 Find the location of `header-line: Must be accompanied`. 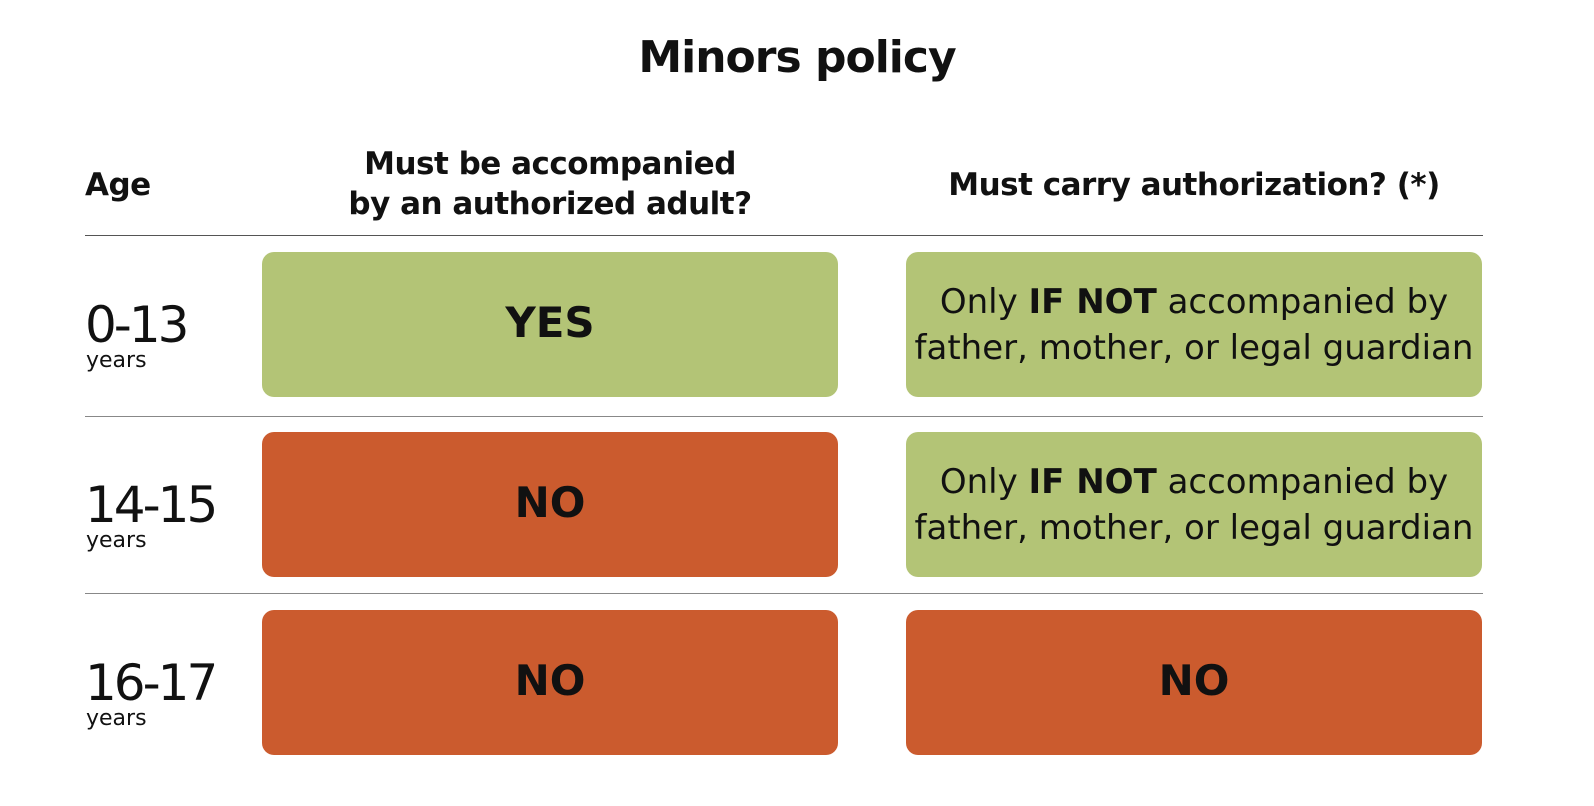

header-line: Must be accompanied is located at coordinates (550, 164).